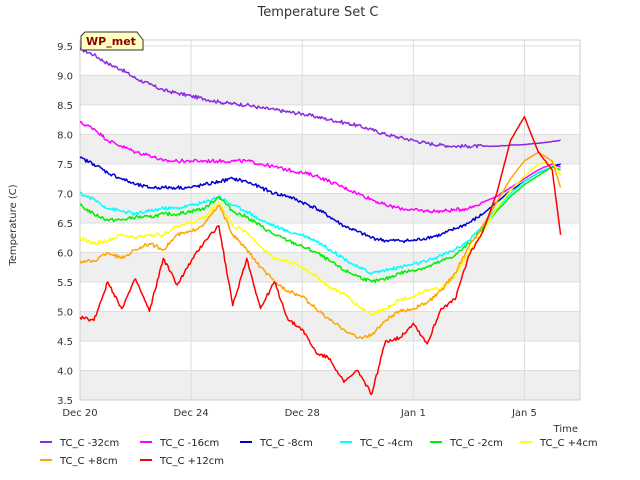  Describe the element at coordinates (65, 194) in the screenshot. I see `y-tick-label: 7.0` at that location.